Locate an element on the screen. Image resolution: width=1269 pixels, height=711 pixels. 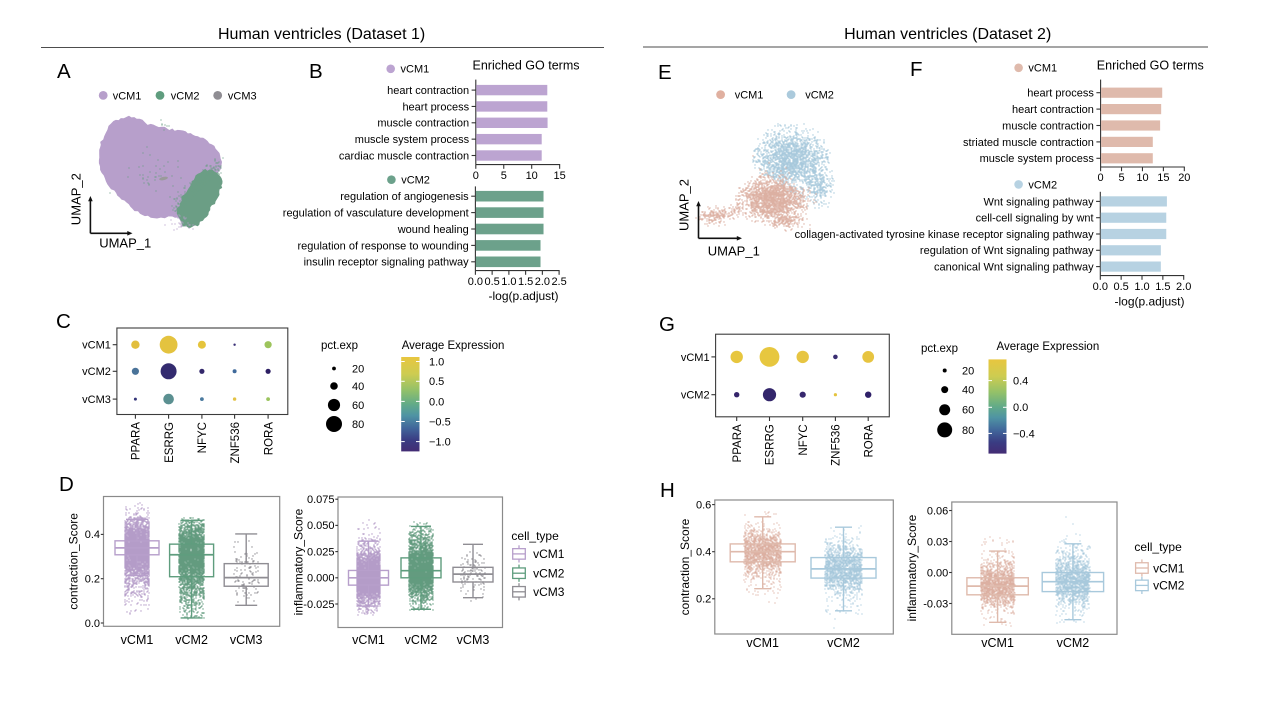
svg-text: A is located at coordinates (64, 71).